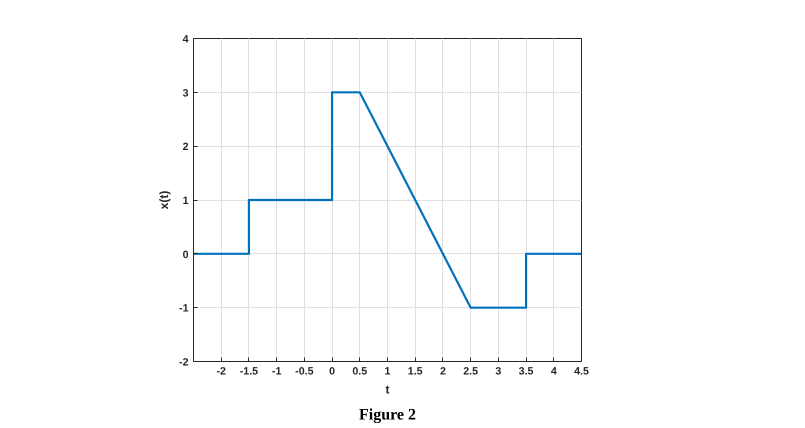 Image resolution: width=805 pixels, height=428 pixels. I want to click on y-axis-title: x(t), so click(164, 200).